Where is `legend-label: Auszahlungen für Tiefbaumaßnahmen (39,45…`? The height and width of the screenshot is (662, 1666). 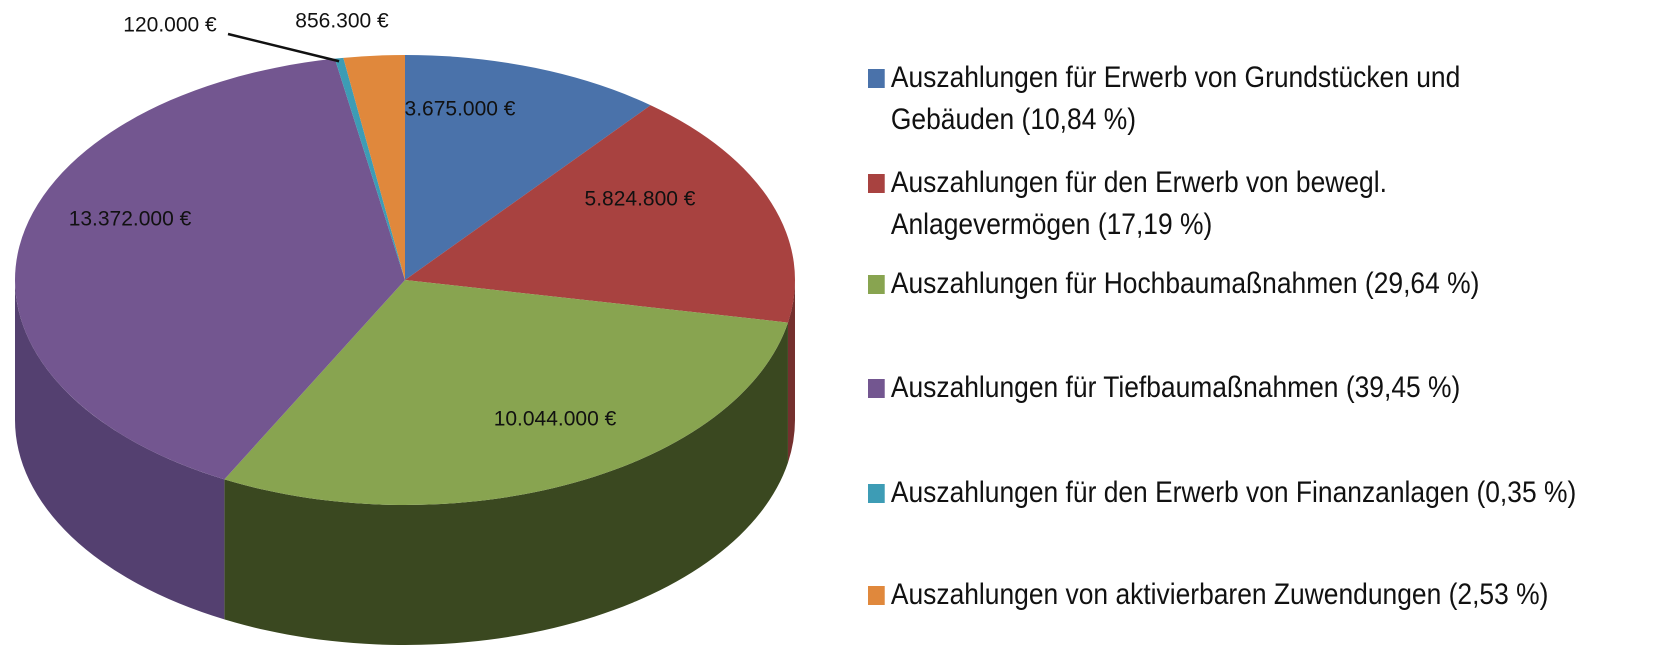 legend-label: Auszahlungen für Tiefbaumaßnahmen (39,45… is located at coordinates (1175, 387).